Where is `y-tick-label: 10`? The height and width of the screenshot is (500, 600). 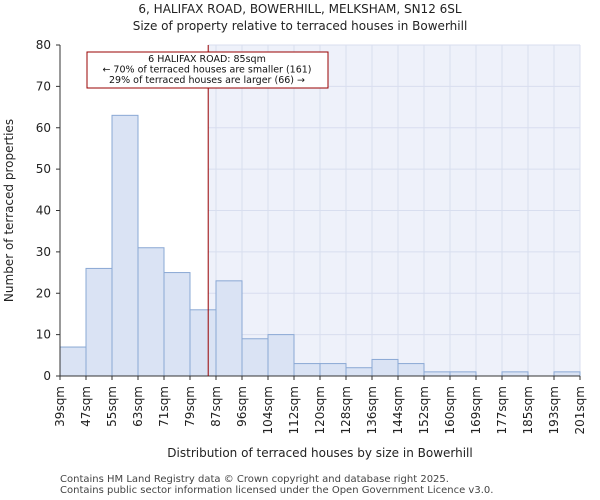
y-tick-label: 10 is located at coordinates (43, 335).